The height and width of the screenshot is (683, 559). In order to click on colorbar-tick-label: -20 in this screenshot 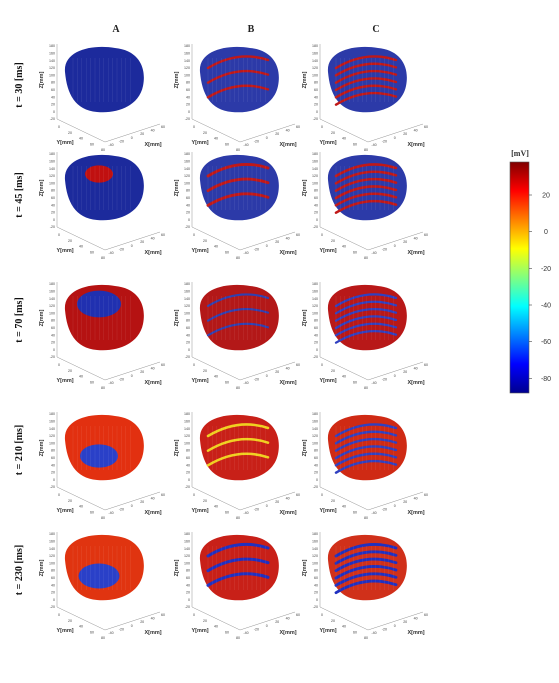, I will do `click(546, 269)`.